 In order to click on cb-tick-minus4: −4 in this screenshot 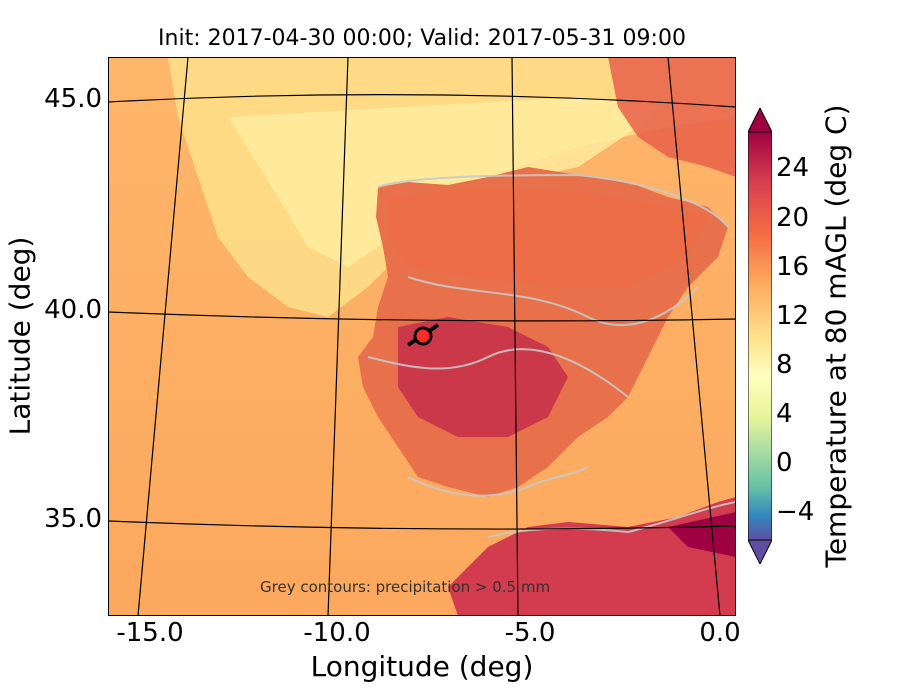, I will do `click(795, 512)`.